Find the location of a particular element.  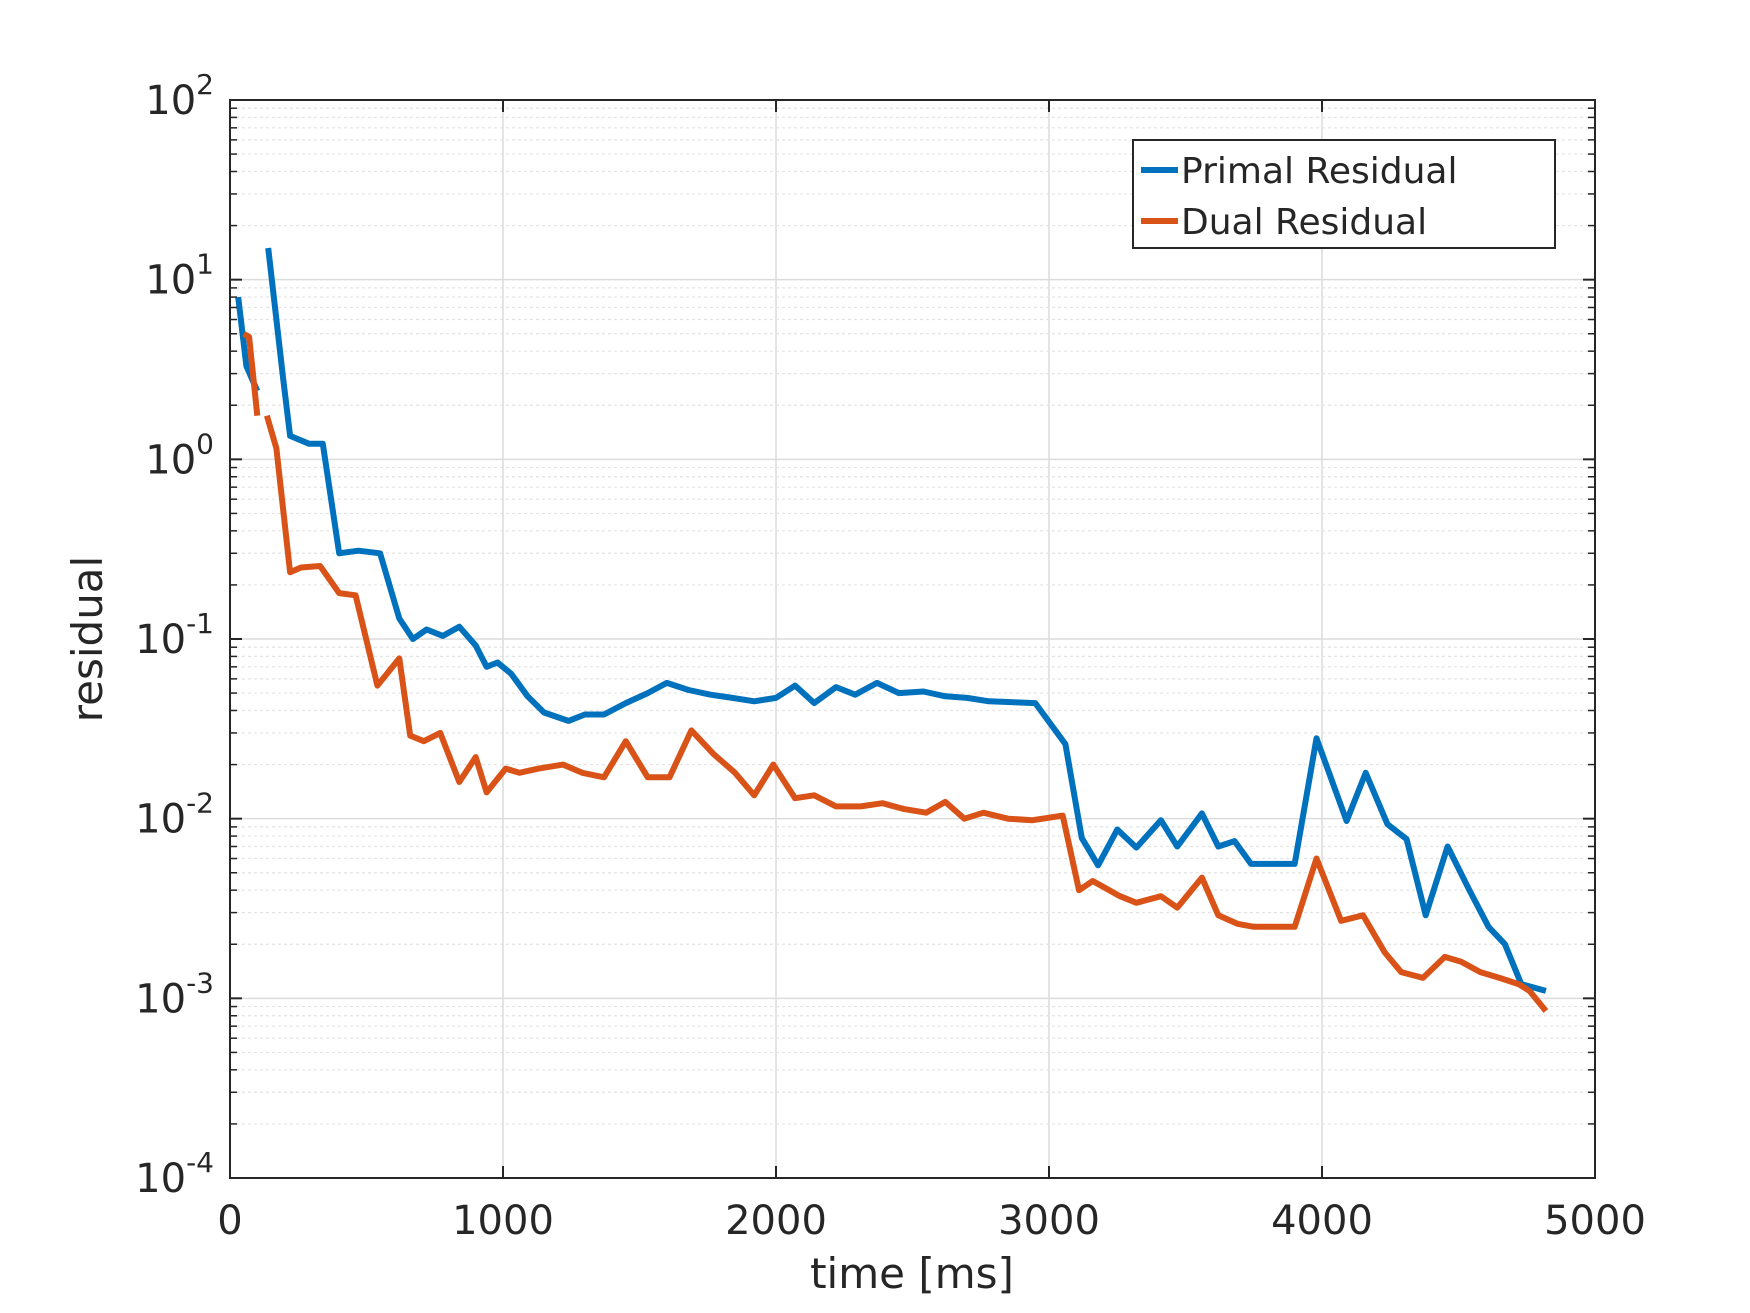

y-tick-label: 10⁻¹ is located at coordinates (174, 635).